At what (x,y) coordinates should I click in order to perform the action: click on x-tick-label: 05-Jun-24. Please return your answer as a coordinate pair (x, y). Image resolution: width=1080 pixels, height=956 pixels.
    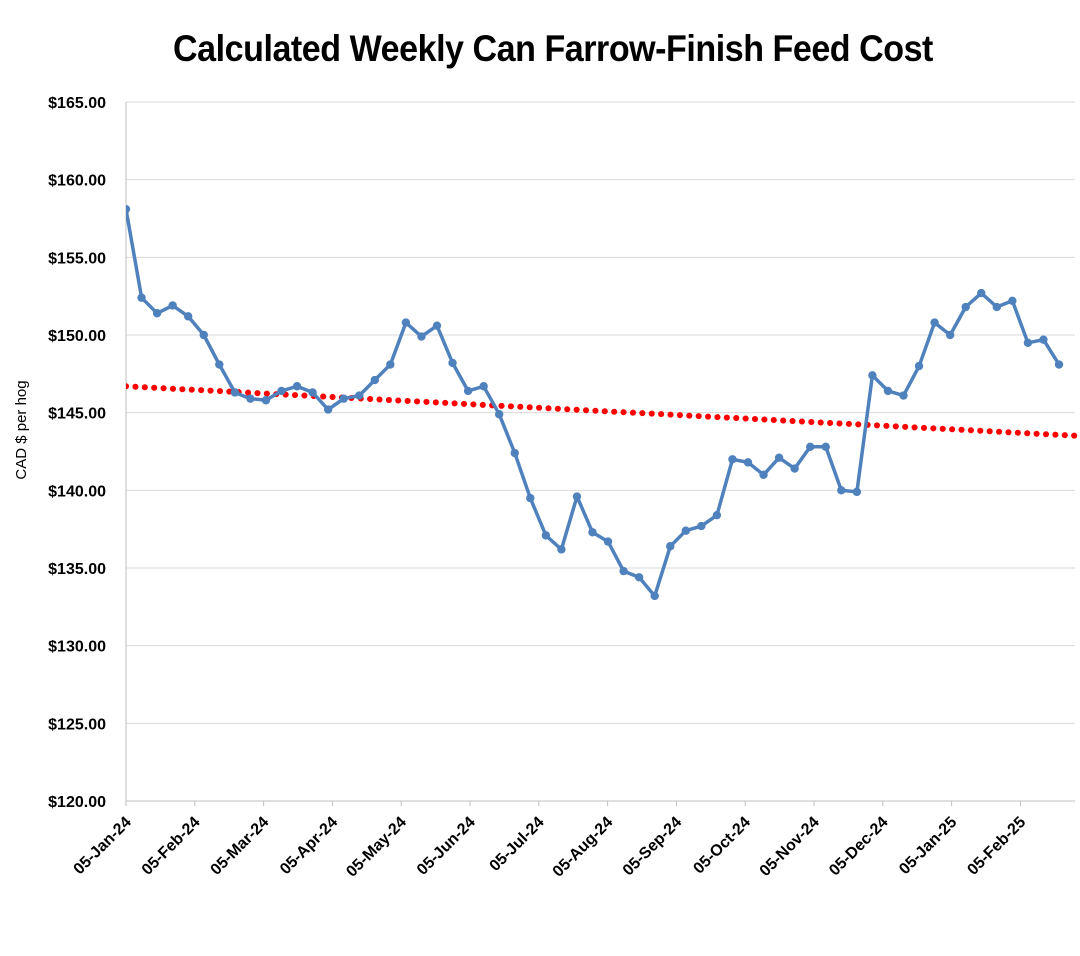
    Looking at the image, I should click on (446, 846).